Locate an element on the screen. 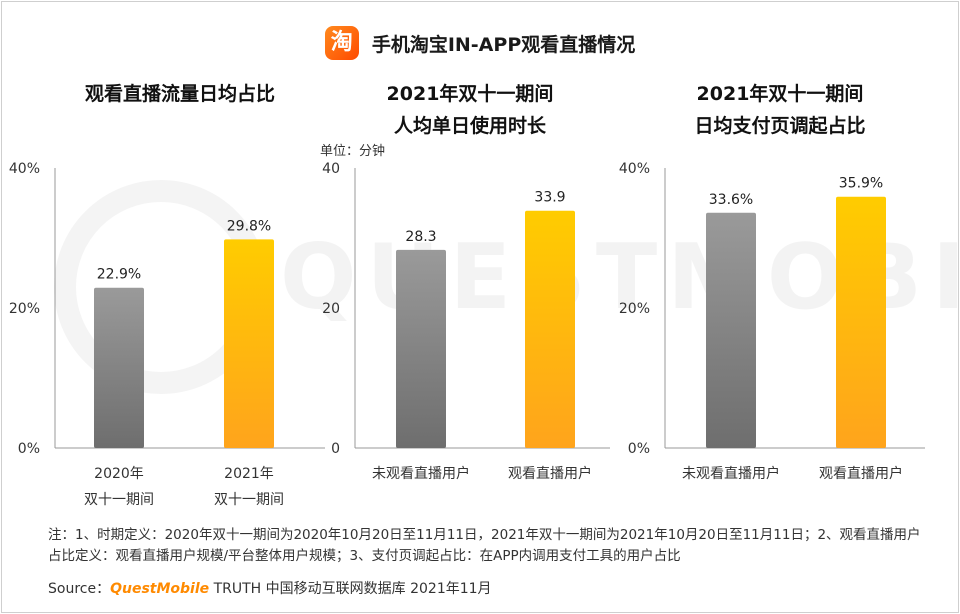 The height and width of the screenshot is (614, 960). panel-1-title: 观看直播流量日均占比 is located at coordinates (180, 94).